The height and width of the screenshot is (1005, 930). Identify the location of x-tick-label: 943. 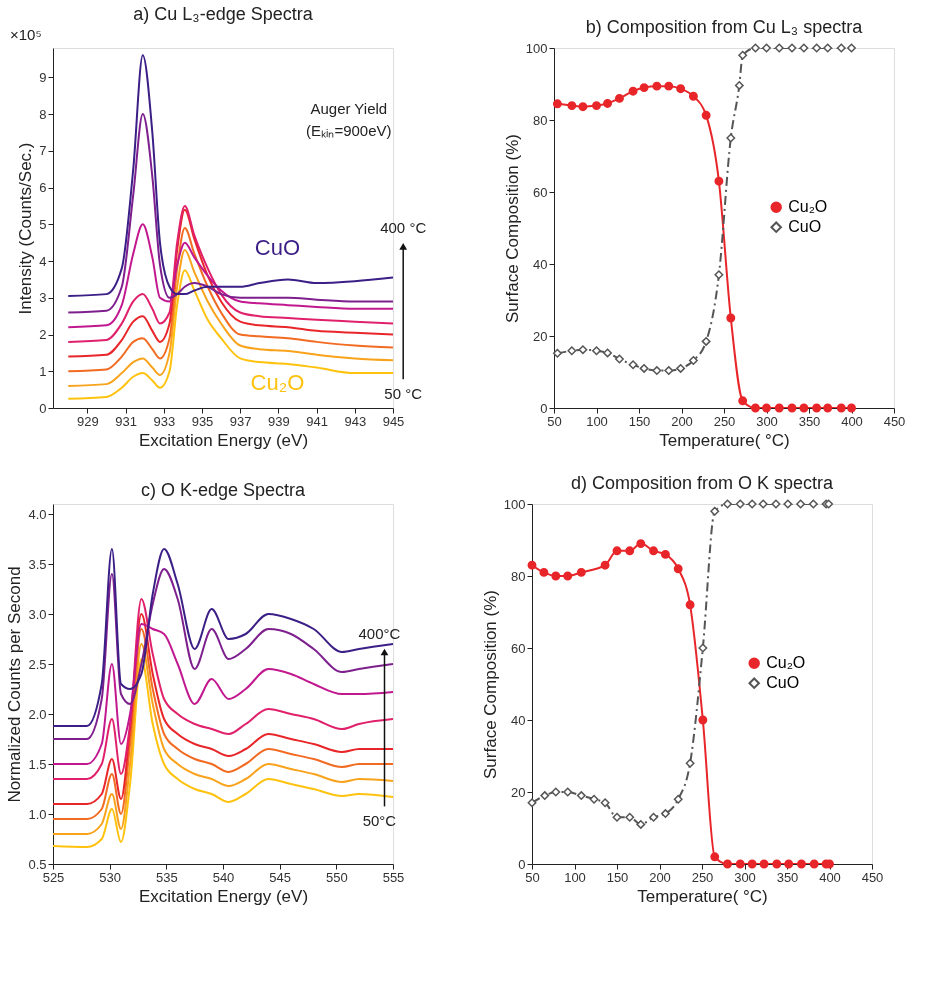
(355, 421).